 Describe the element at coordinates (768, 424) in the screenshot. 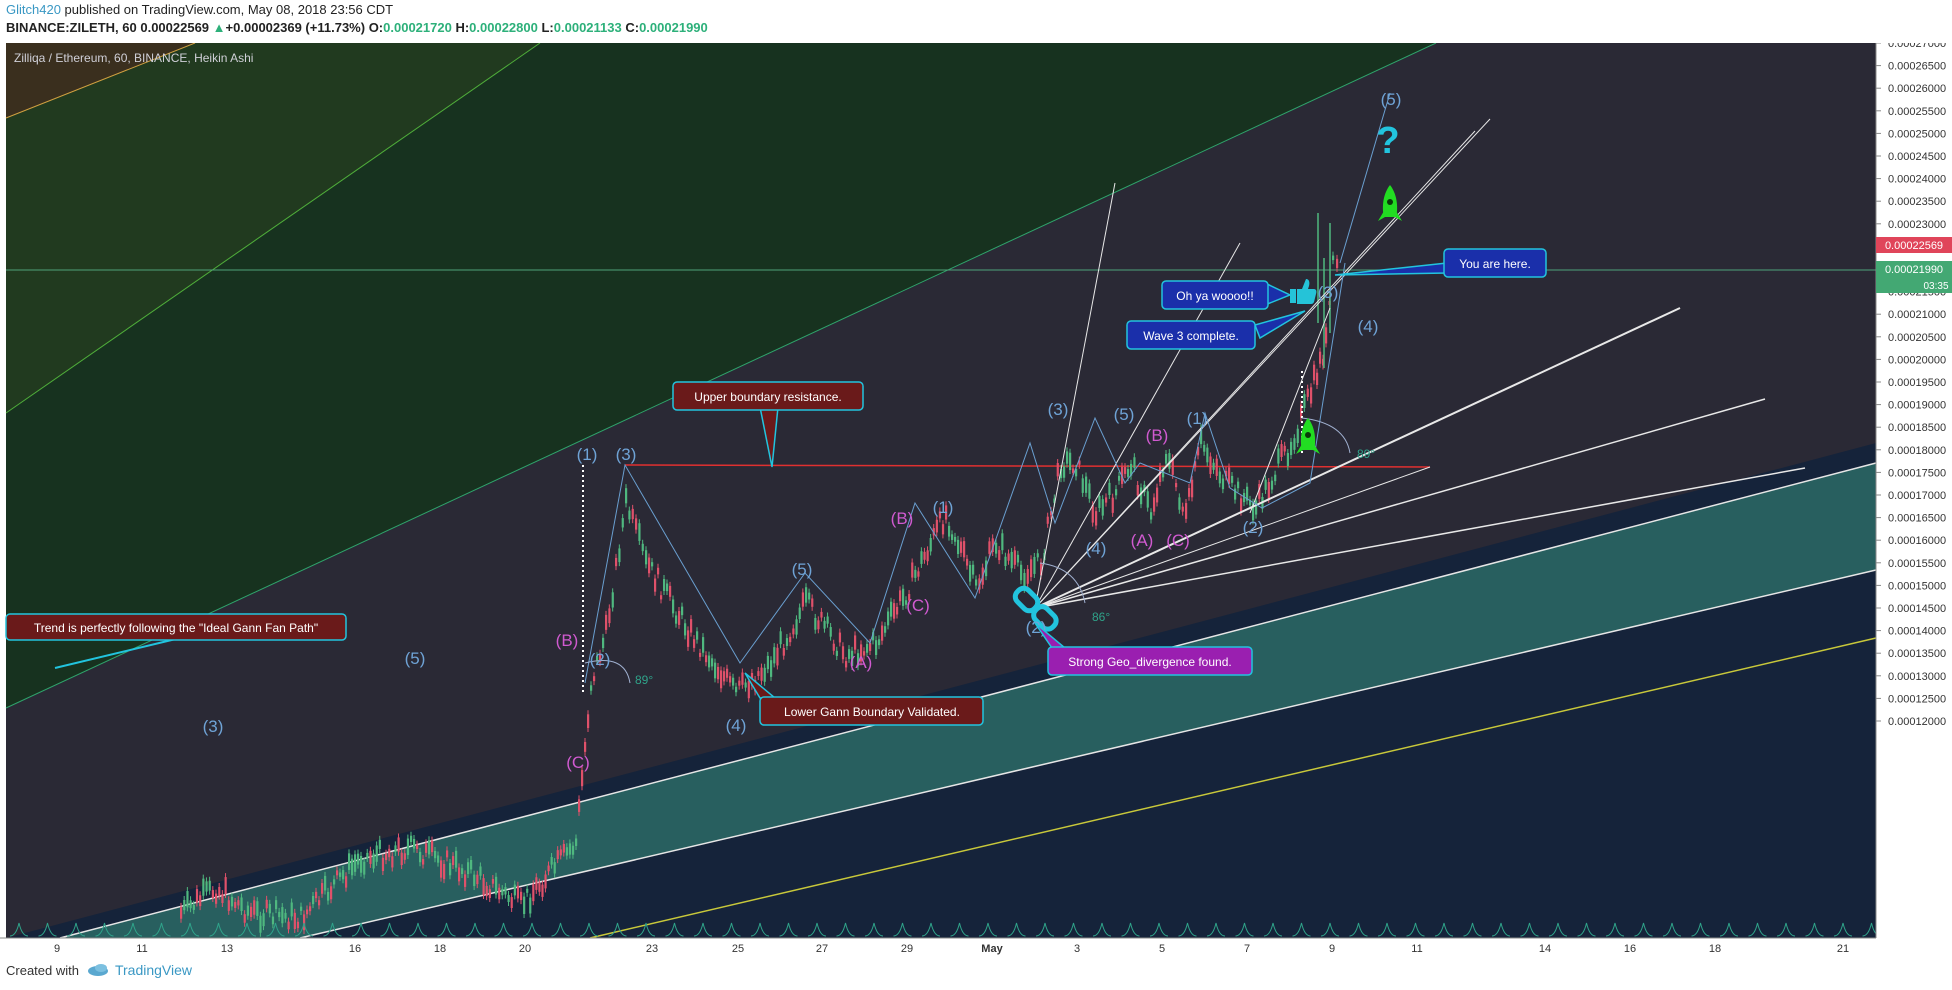

I see `callout-upper-boundary: Upper boundary resistance.` at that location.